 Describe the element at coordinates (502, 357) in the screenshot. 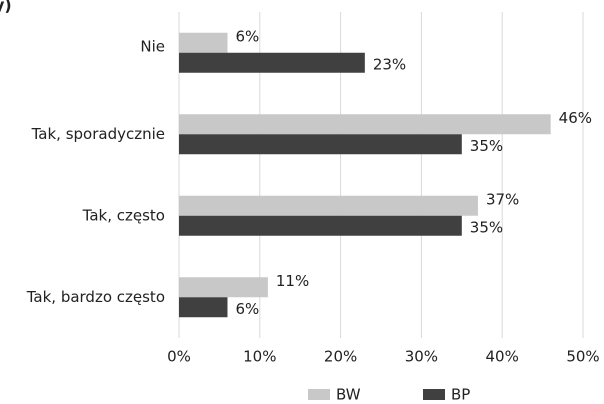

I see `x-tick-label: 40%` at that location.